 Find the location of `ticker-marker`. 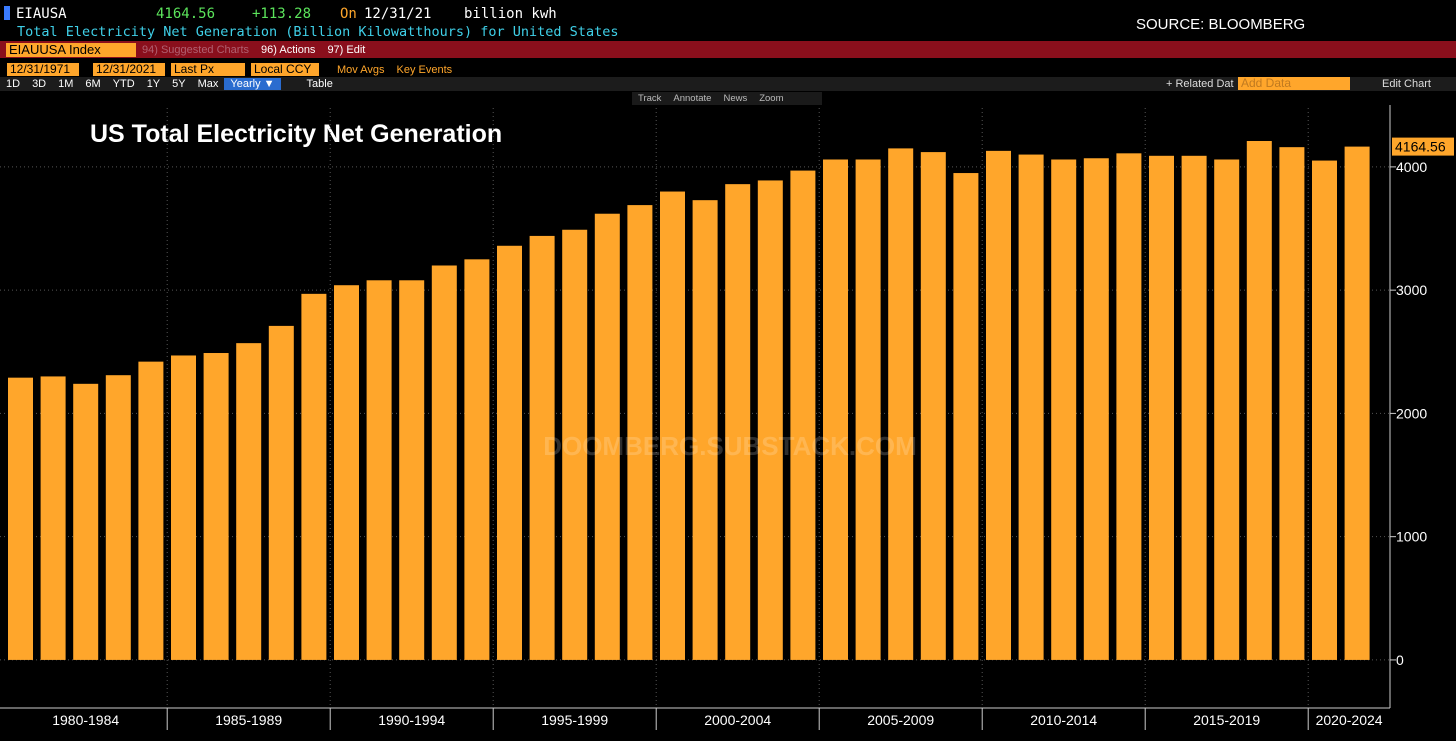

ticker-marker is located at coordinates (7, 13).